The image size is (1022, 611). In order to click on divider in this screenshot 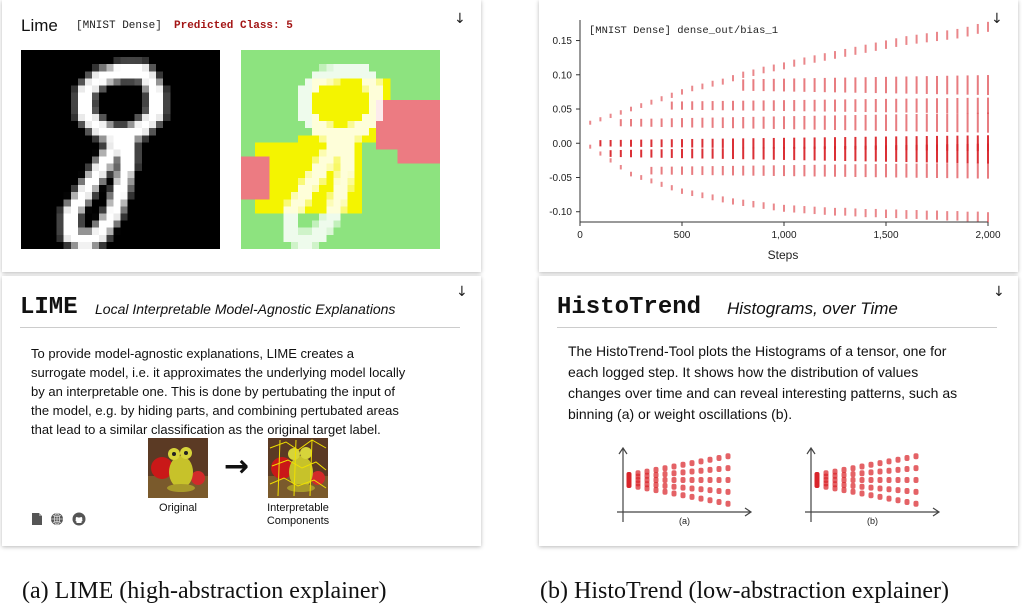, I will do `click(240, 327)`.